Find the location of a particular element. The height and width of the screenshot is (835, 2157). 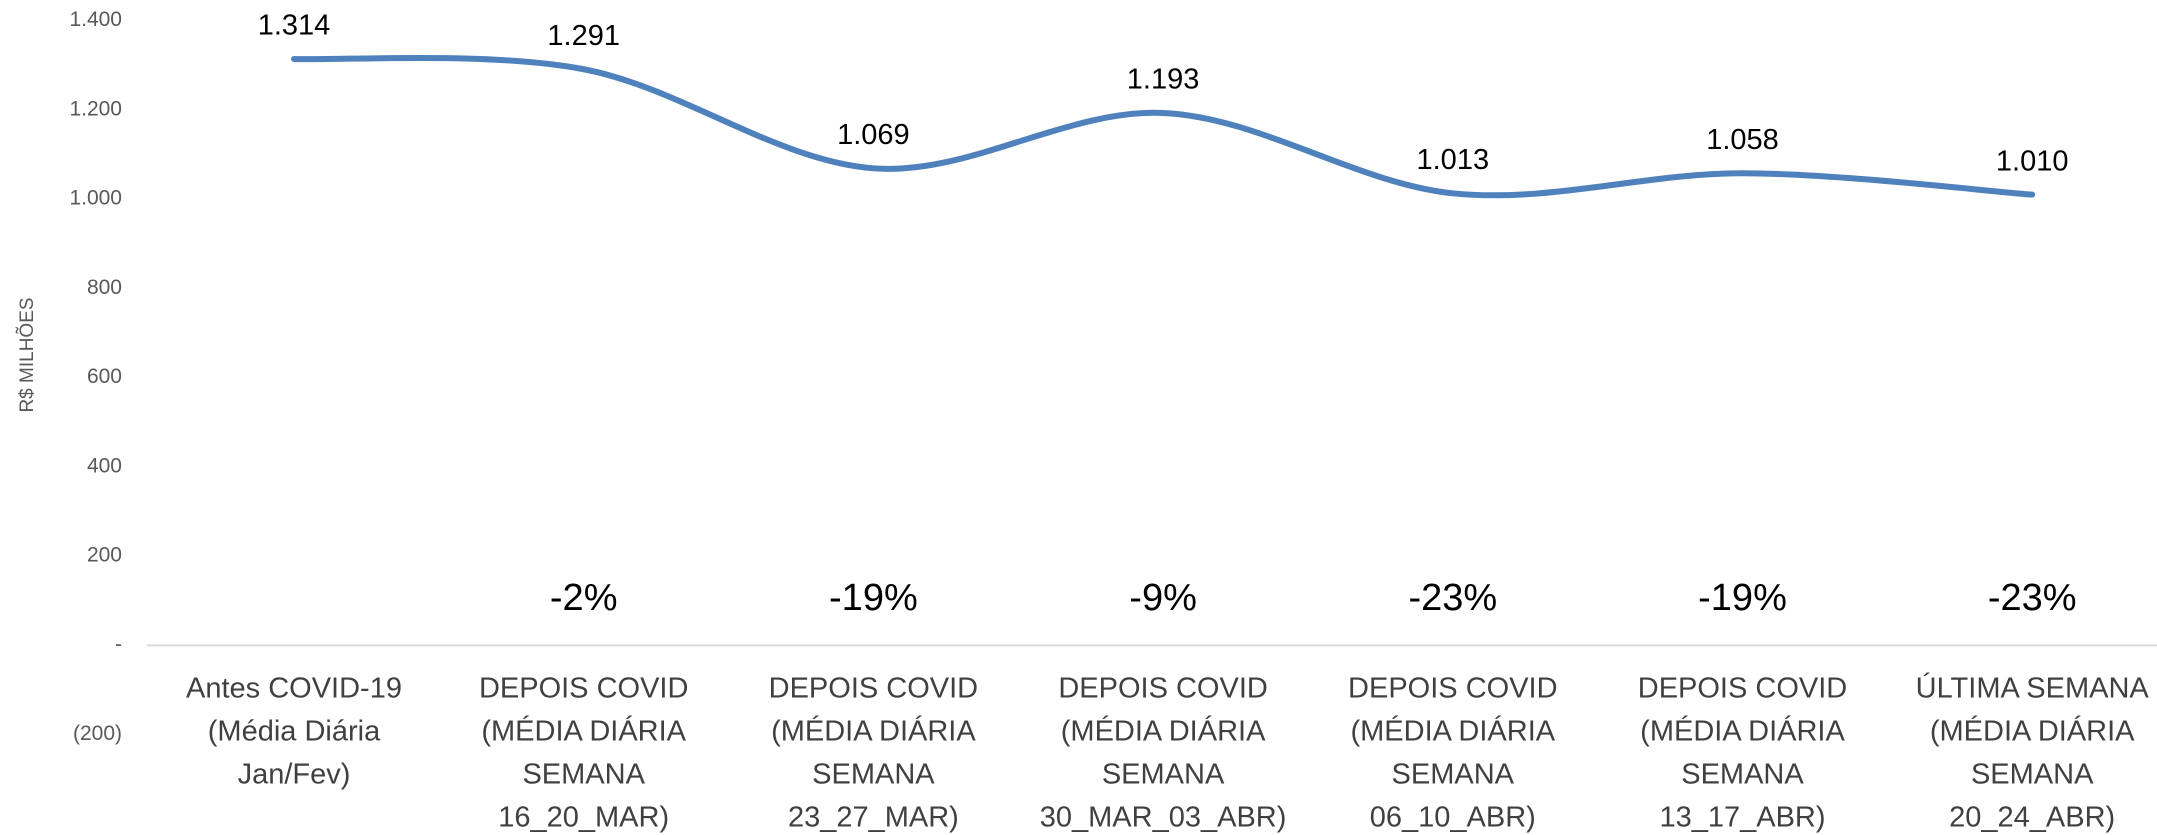

y-tick-label: 1.200 is located at coordinates (95, 108).